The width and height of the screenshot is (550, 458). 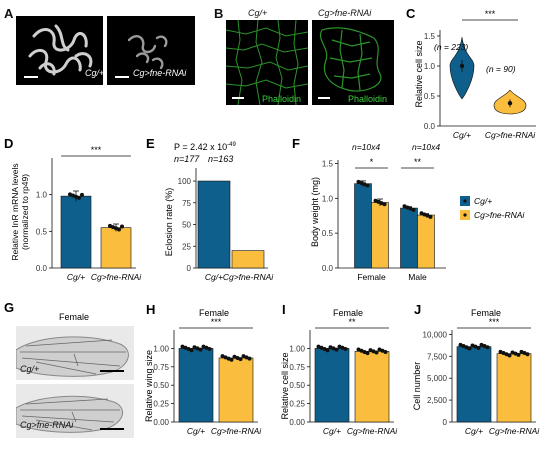 I want to click on chart-h: 0.00 0.25 0.50 0.75 1.00 Cg/+ Cg>fne-RNAi ***, so click(x=207, y=376).